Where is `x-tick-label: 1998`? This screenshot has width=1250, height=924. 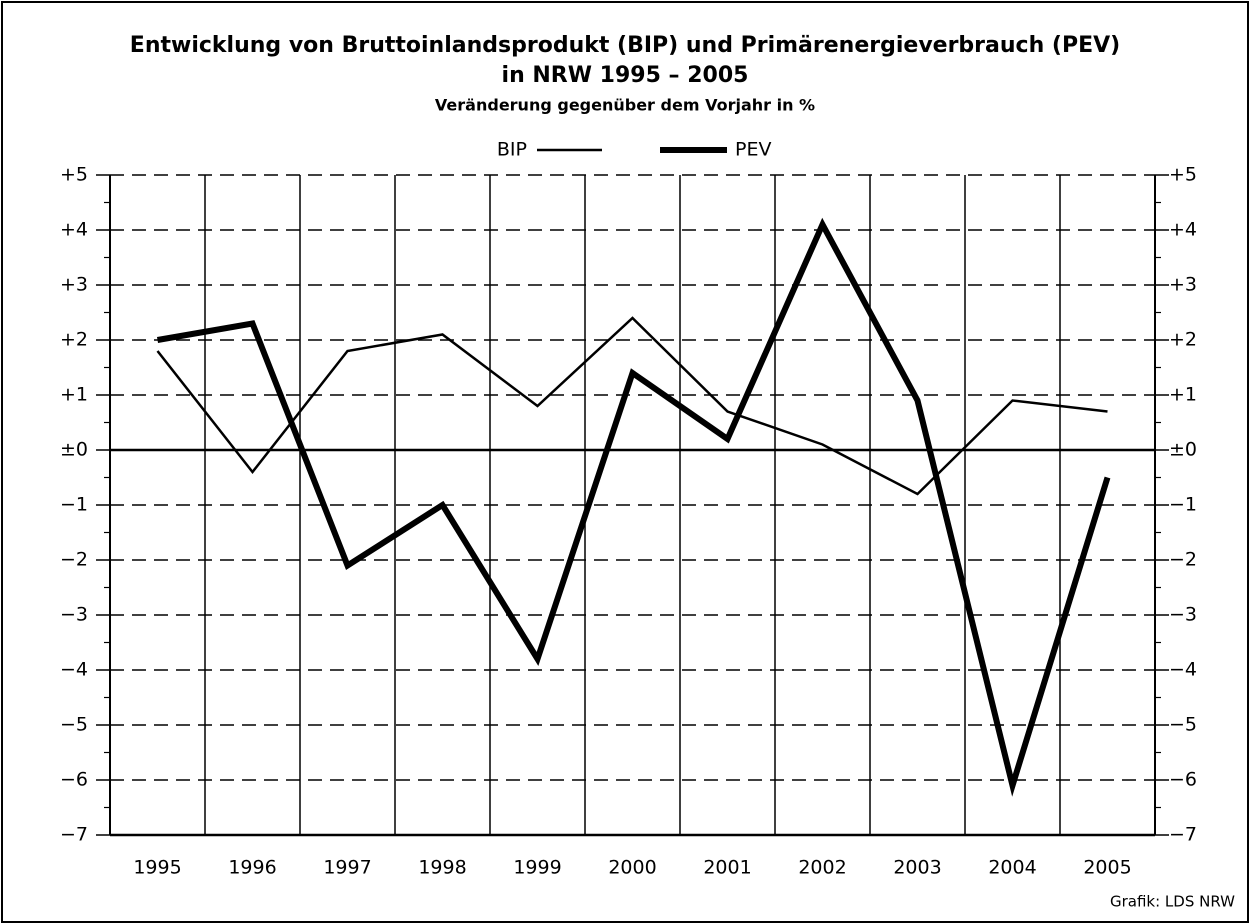
x-tick-label: 1998 is located at coordinates (442, 868).